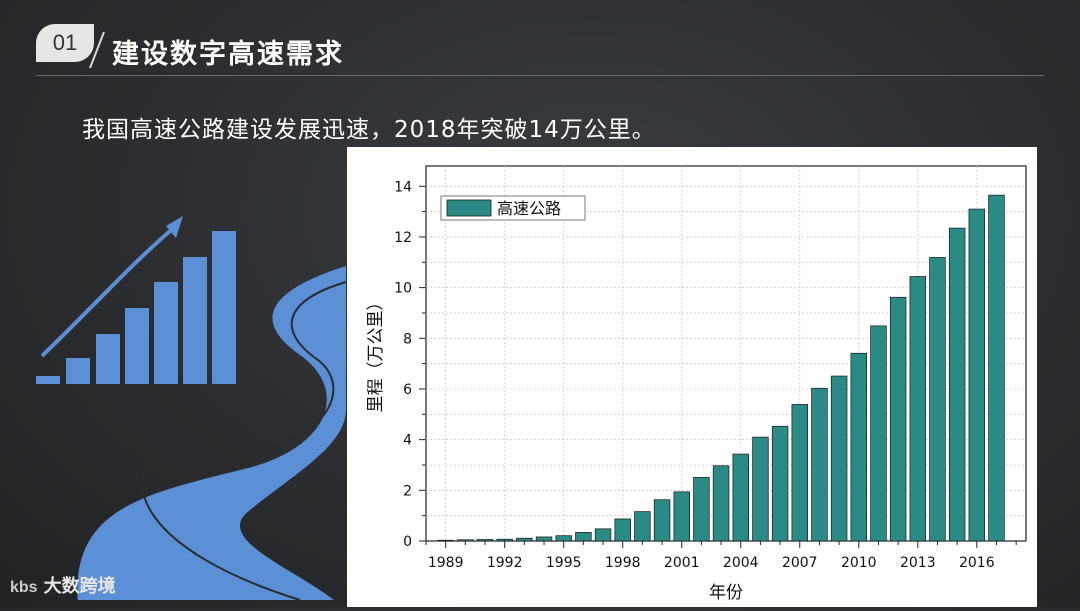 This screenshot has height=611, width=1080. What do you see at coordinates (622, 530) in the screenshot?
I see `bar-1998` at bounding box center [622, 530].